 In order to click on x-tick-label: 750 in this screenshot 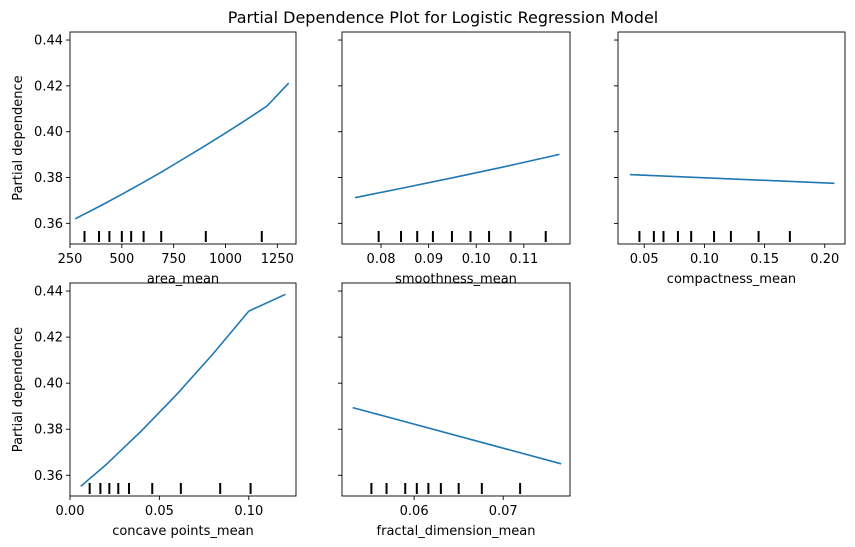, I will do `click(173, 259)`.